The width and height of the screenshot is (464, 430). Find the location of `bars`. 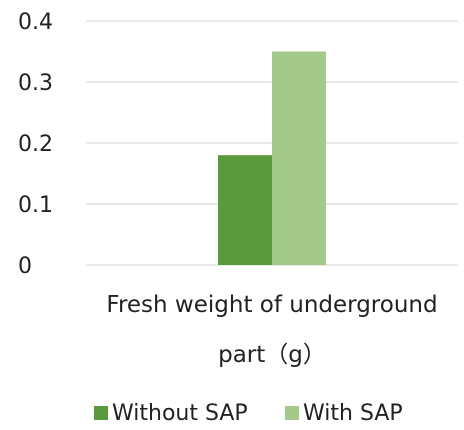

bars is located at coordinates (272, 158).